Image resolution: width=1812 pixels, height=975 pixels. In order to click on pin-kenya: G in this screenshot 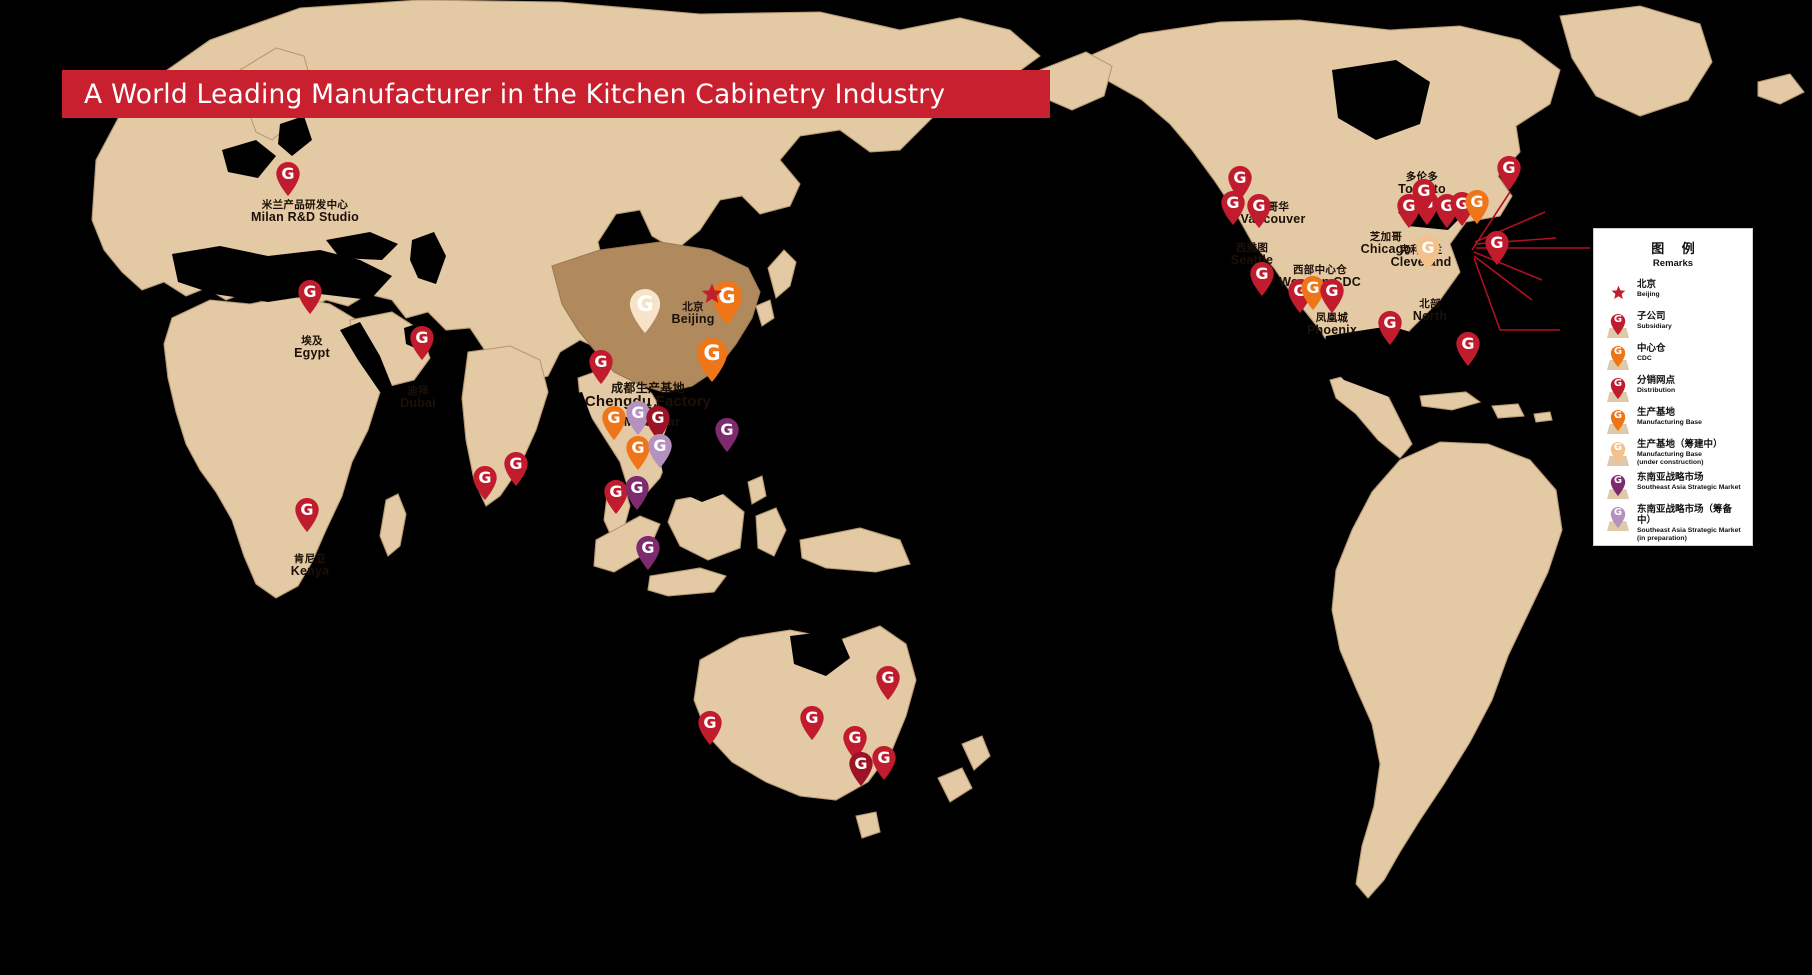, I will do `click(307, 515)`.